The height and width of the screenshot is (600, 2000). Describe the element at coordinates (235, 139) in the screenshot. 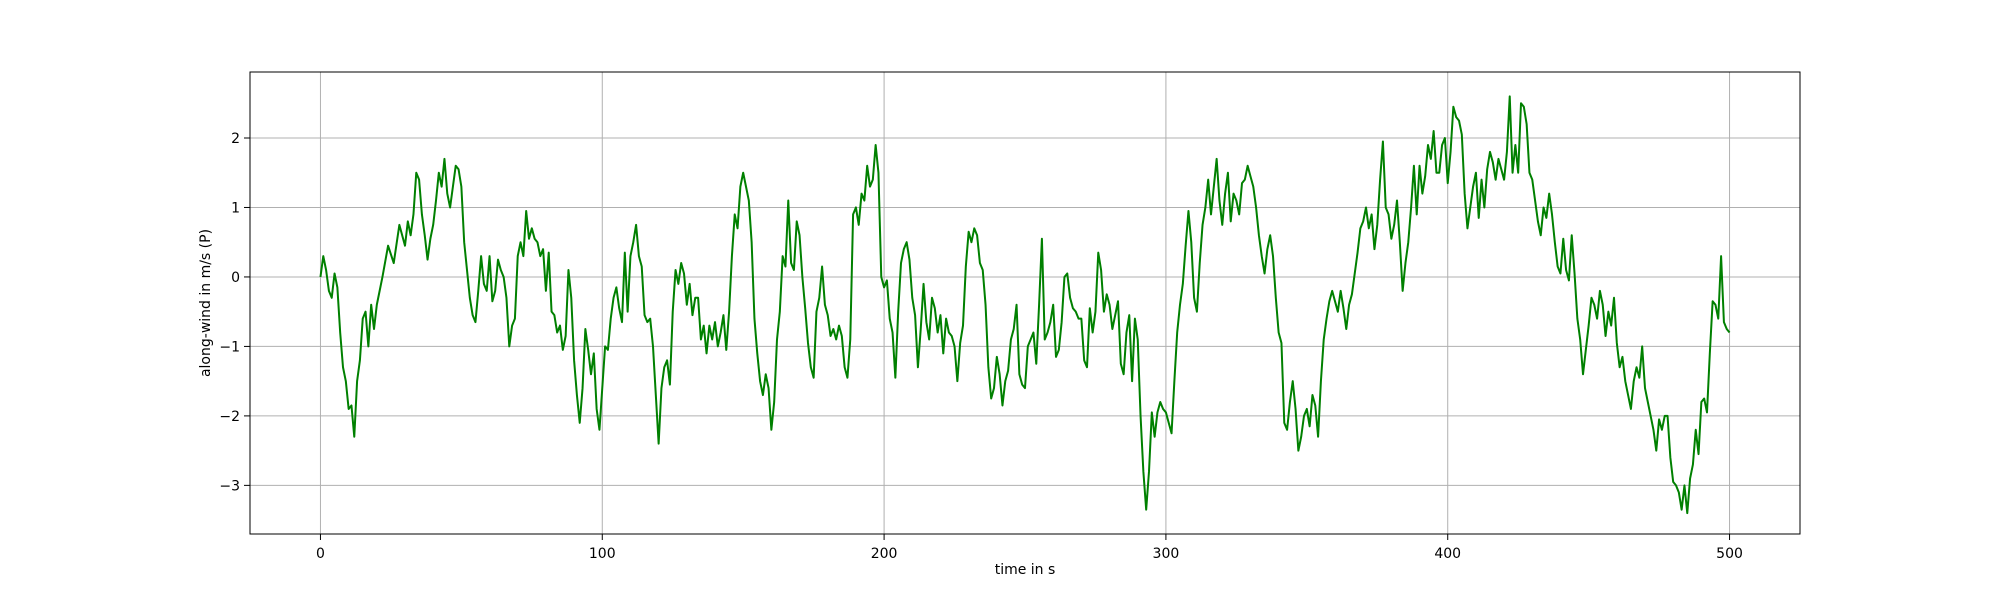

I see `y-tick-label: 2` at that location.